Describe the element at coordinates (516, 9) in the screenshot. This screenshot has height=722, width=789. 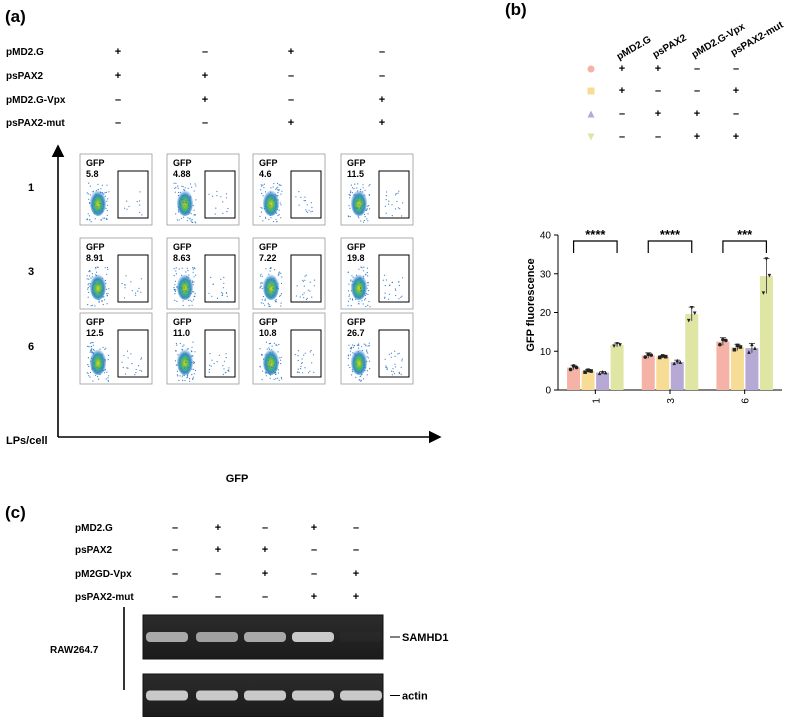
I see `panel-b-label: (b)` at that location.